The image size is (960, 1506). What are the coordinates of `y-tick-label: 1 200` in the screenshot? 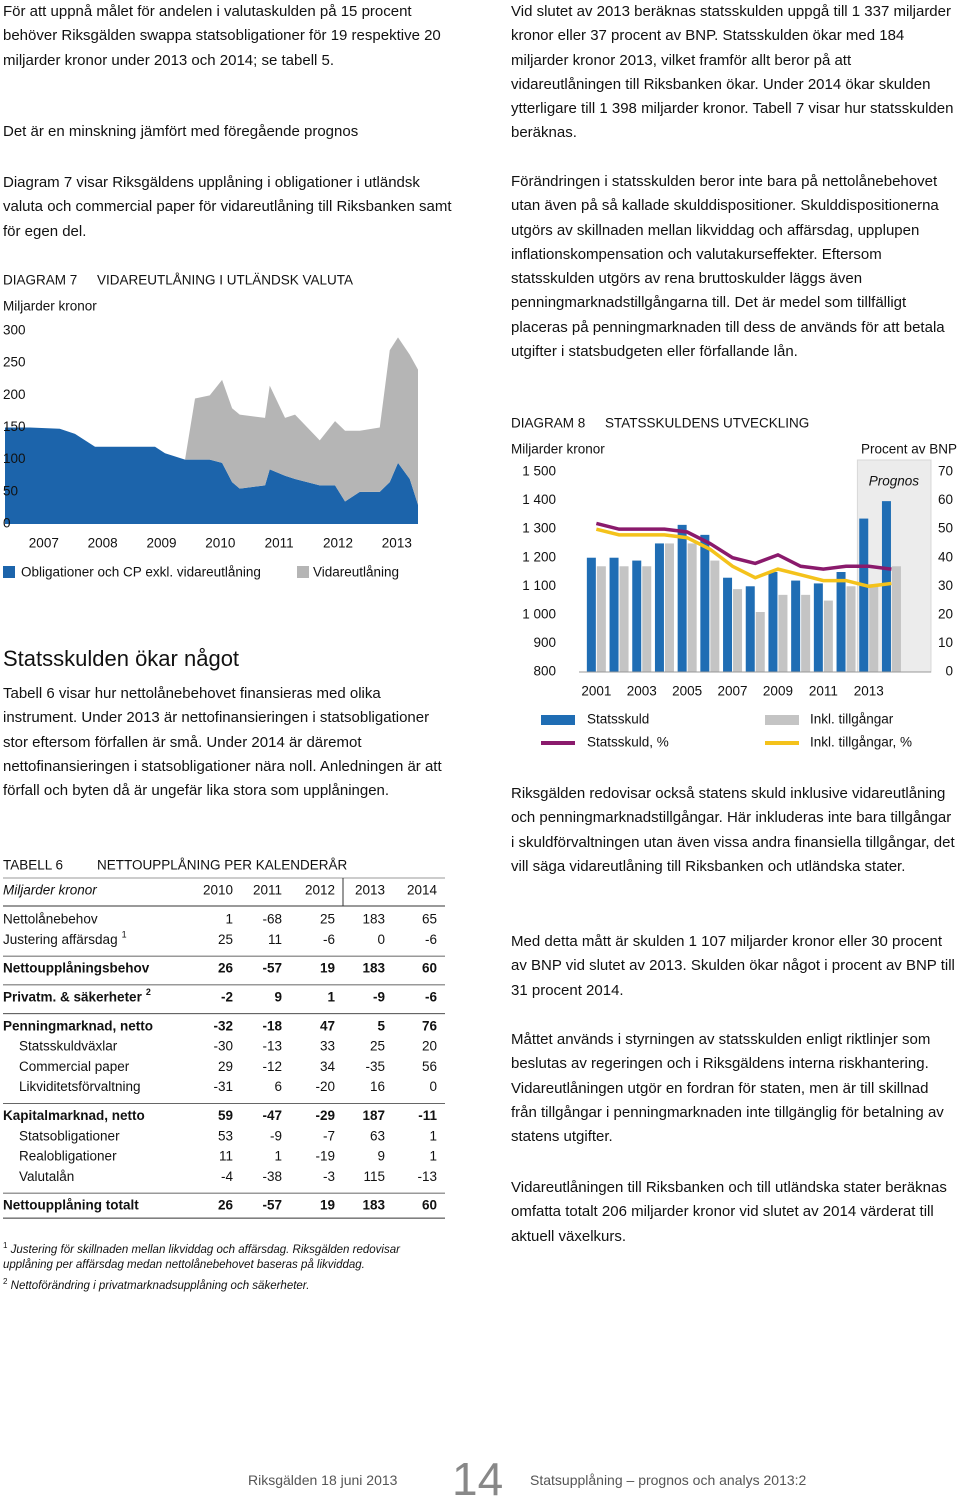 It's located at (539, 556).